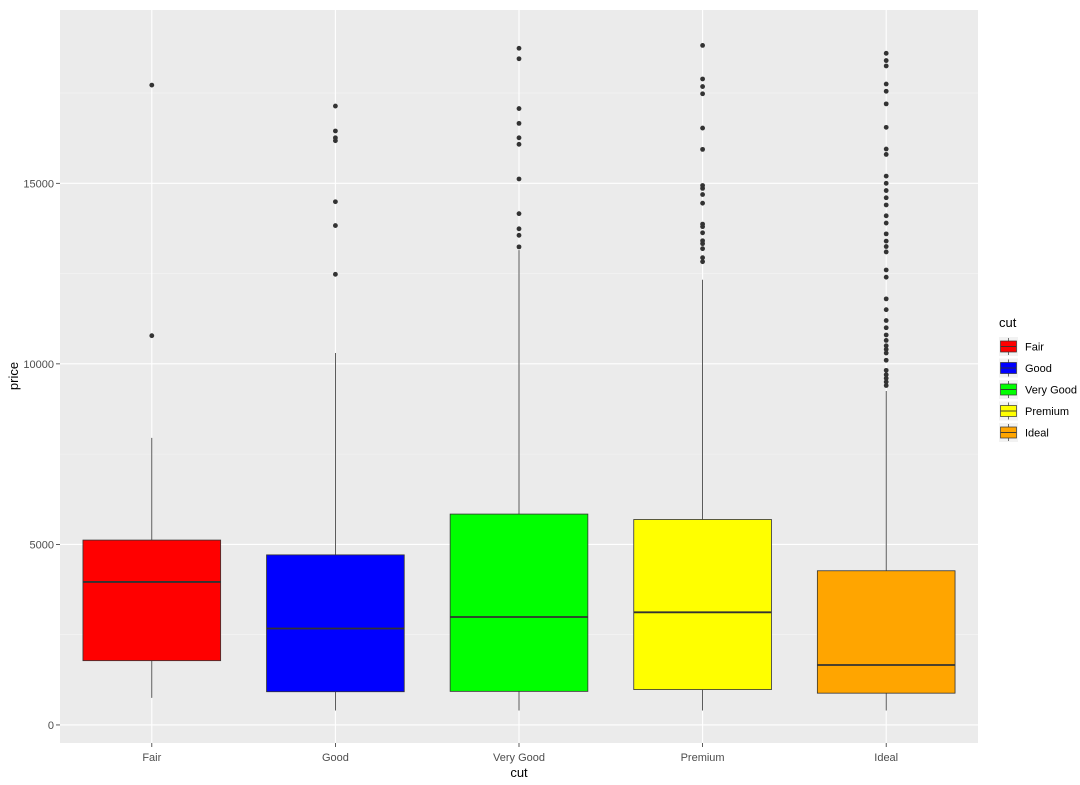 This screenshot has width=1080, height=785. Describe the element at coordinates (1037, 434) in the screenshot. I see `legend-label: Ideal` at that location.